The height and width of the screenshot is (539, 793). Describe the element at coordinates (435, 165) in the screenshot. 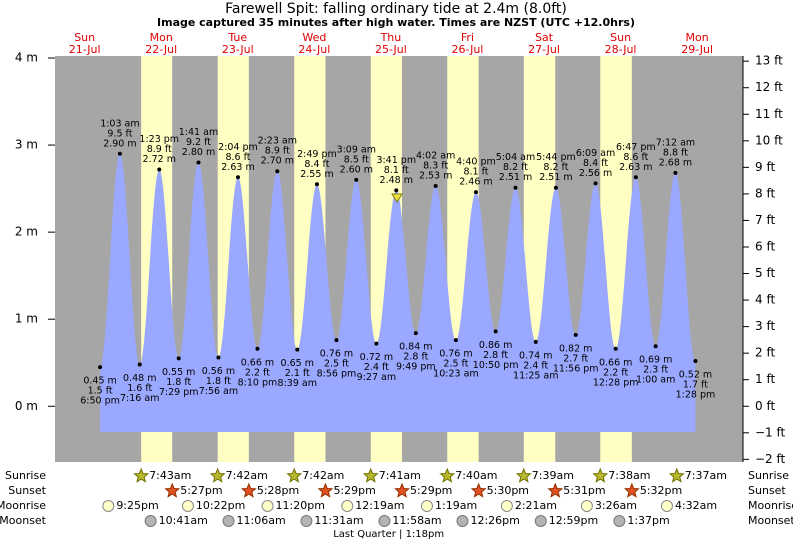

I see `tide-ft-label: 8.3 ft` at that location.